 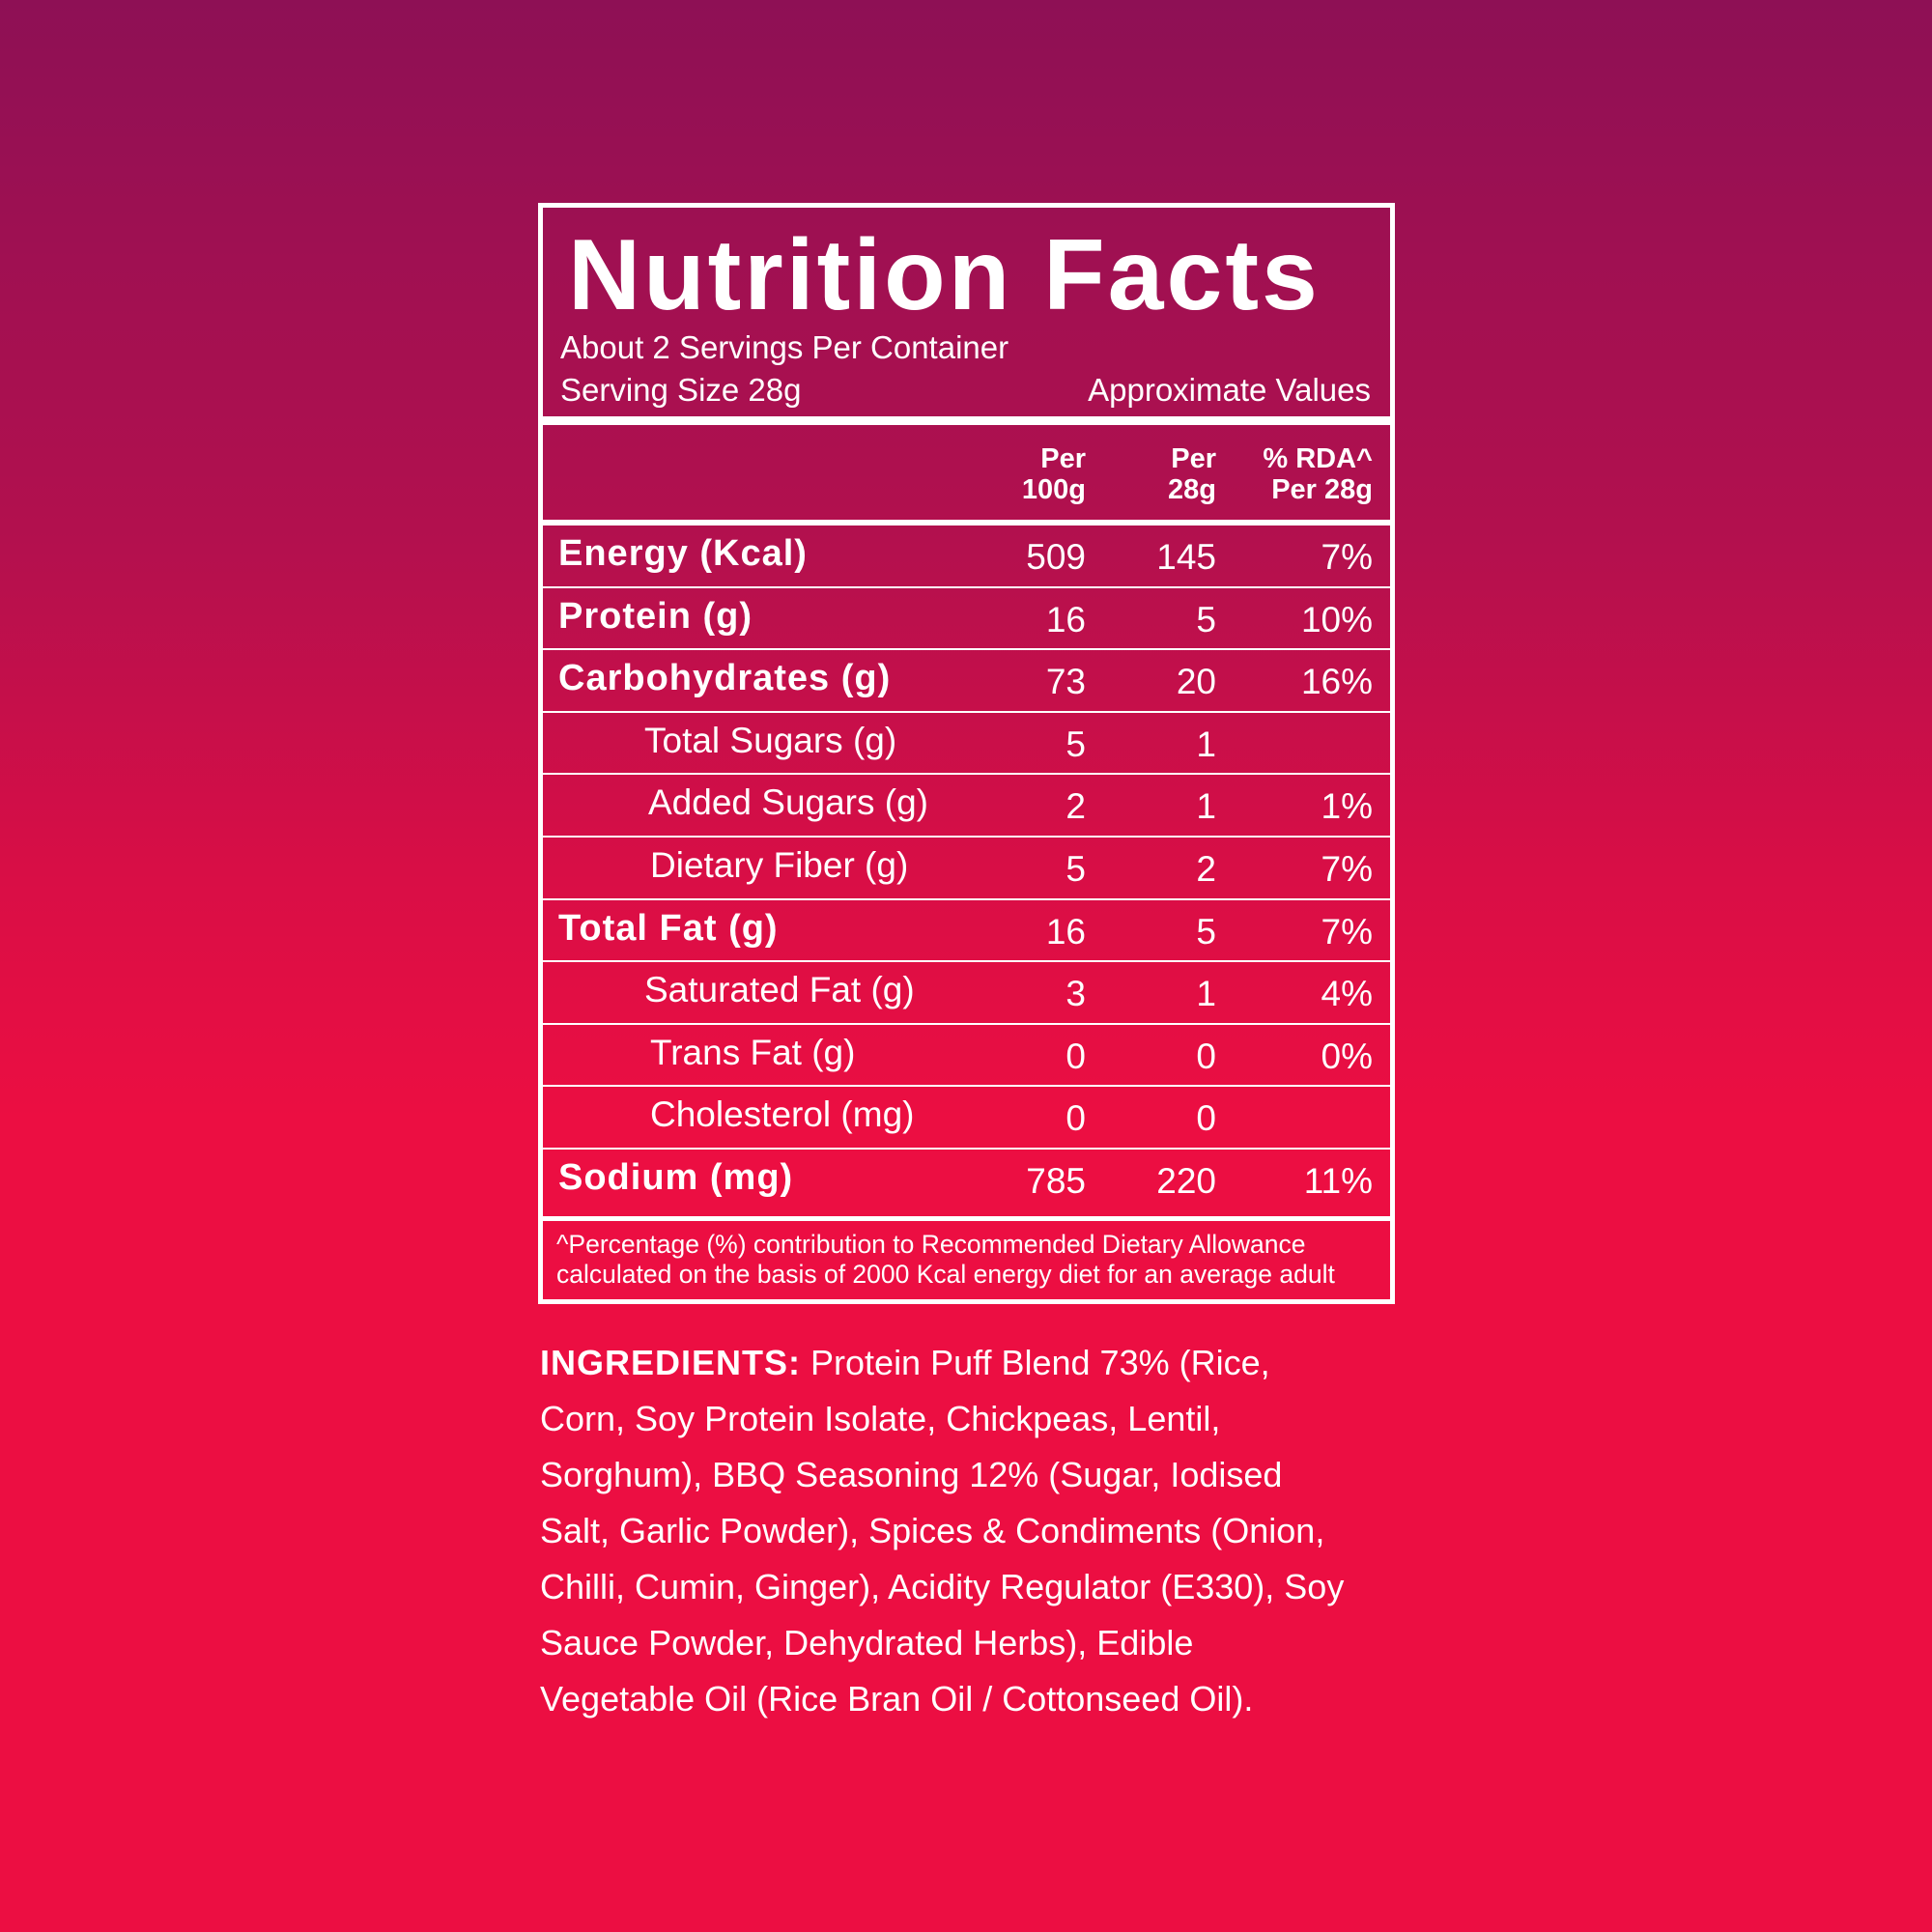 I want to click on nutrient-row: Protein (g) 16 5 10%, so click(x=966, y=619).